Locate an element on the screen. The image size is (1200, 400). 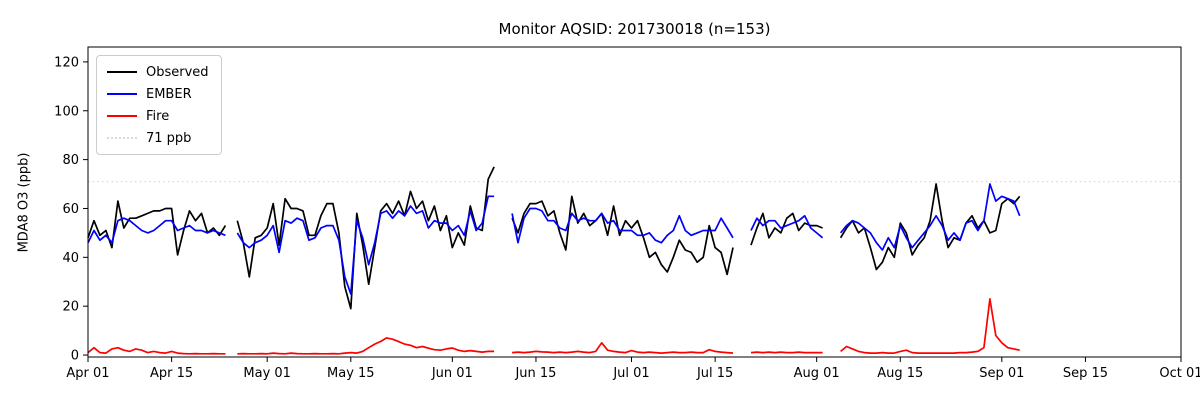
svg-text: 40 is located at coordinates (70, 258).